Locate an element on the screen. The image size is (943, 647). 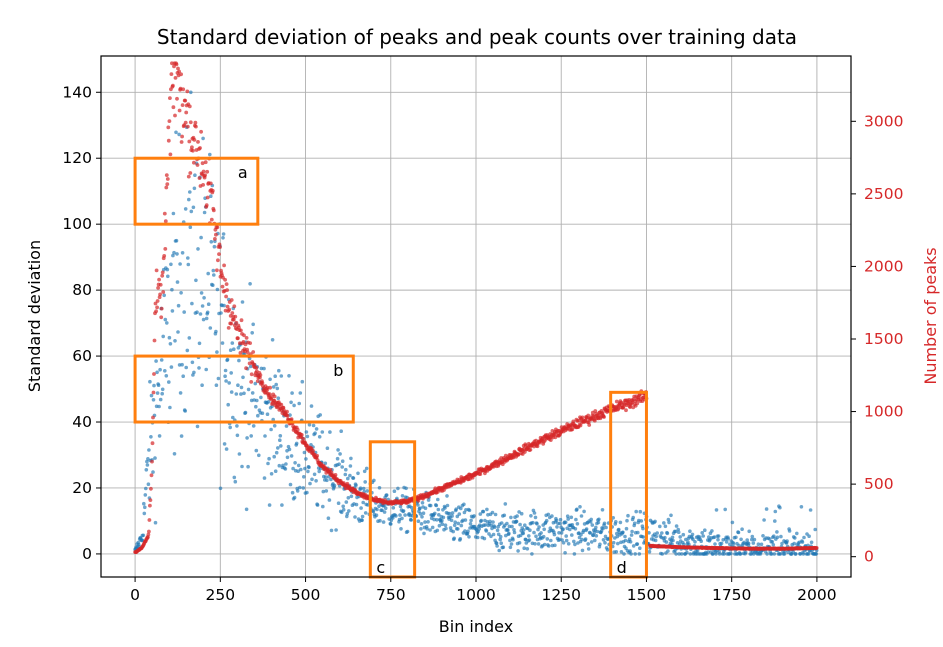
y2-tick-label: 0 is located at coordinates (869, 557).